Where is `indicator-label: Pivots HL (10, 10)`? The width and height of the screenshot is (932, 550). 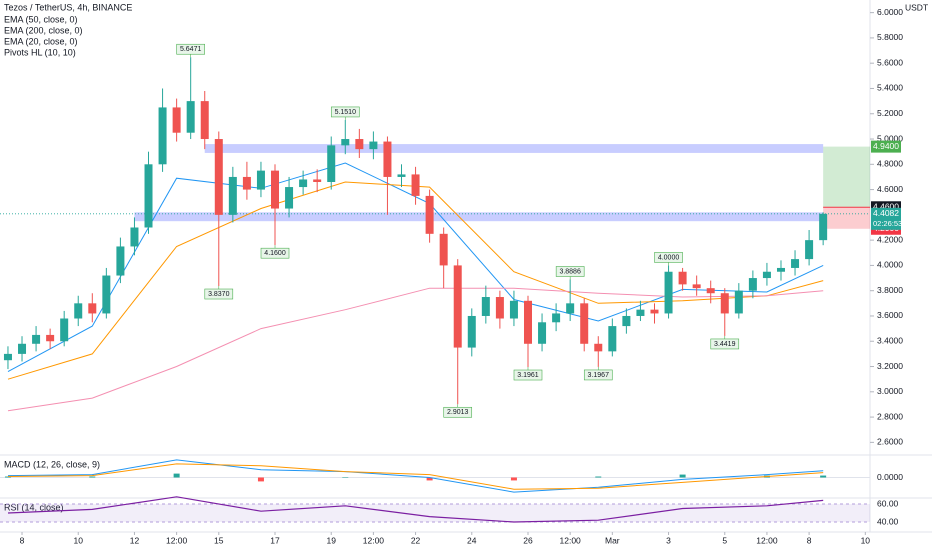
indicator-label: Pivots HL (10, 10) is located at coordinates (40, 52).